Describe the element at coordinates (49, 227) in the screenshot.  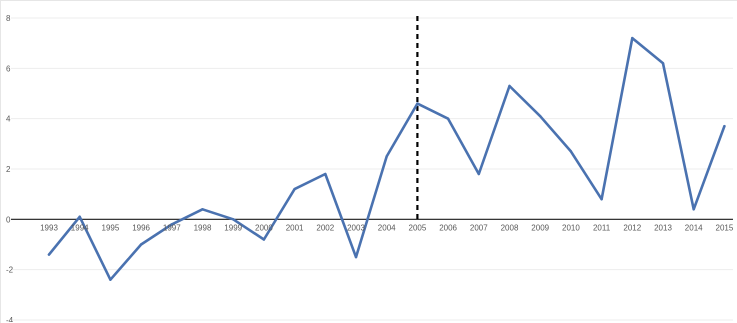
I see `x-tick-label: 1993` at that location.